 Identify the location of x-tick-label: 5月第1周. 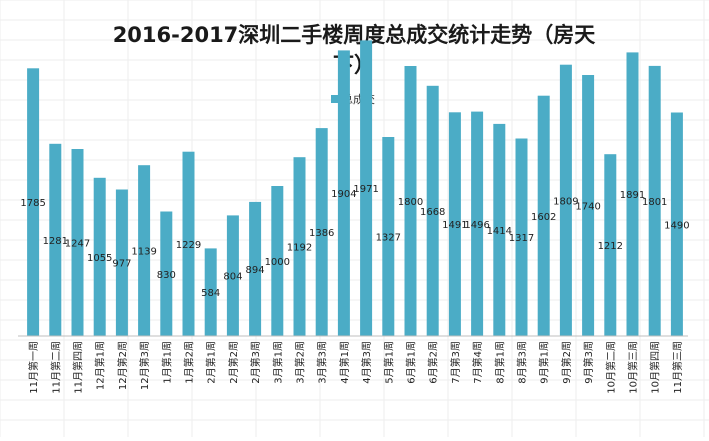
(388, 362).